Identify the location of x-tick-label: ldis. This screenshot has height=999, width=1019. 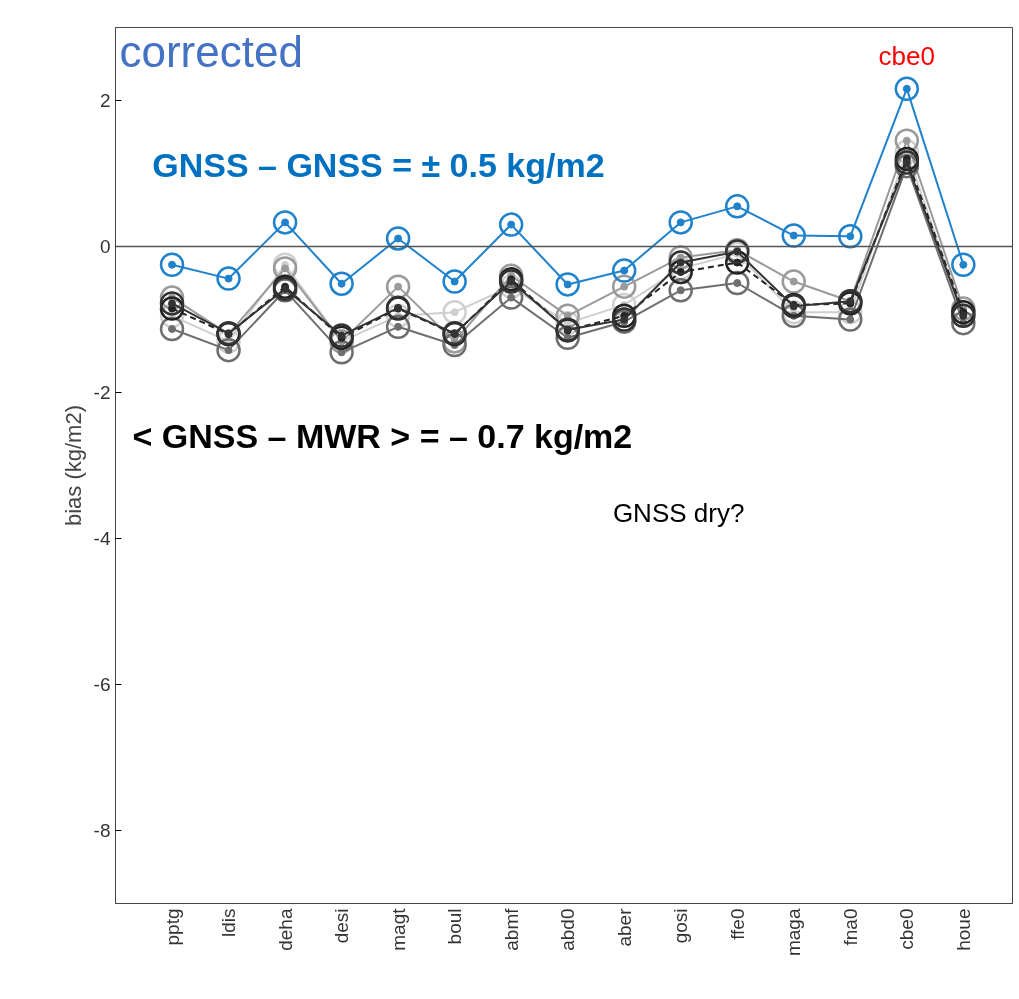
(229, 923).